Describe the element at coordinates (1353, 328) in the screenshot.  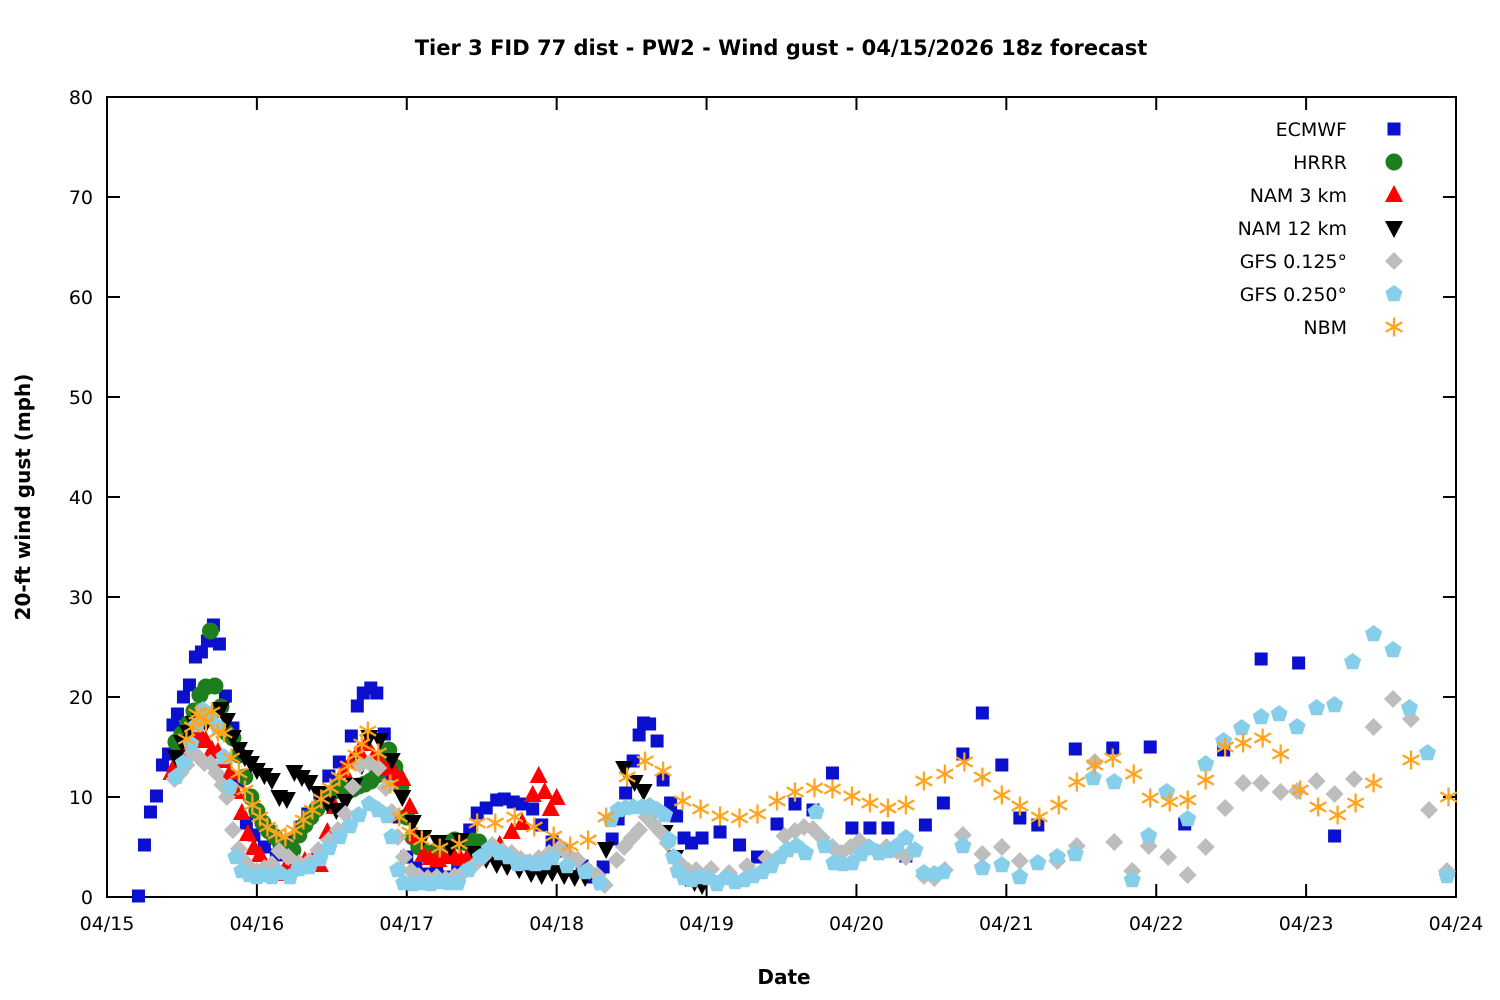
I see `legend-item-nbm: NBM` at that location.